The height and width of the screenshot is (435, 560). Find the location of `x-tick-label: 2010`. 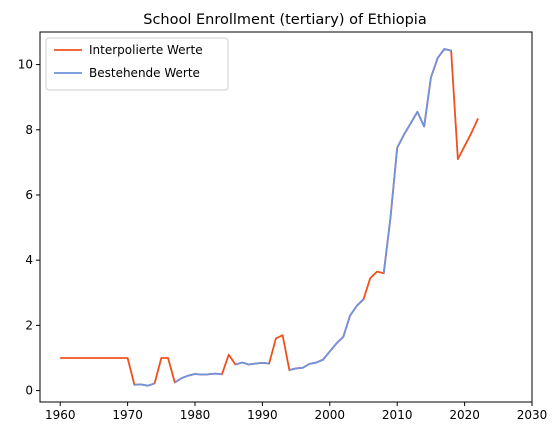

x-tick-label: 2010 is located at coordinates (397, 415).